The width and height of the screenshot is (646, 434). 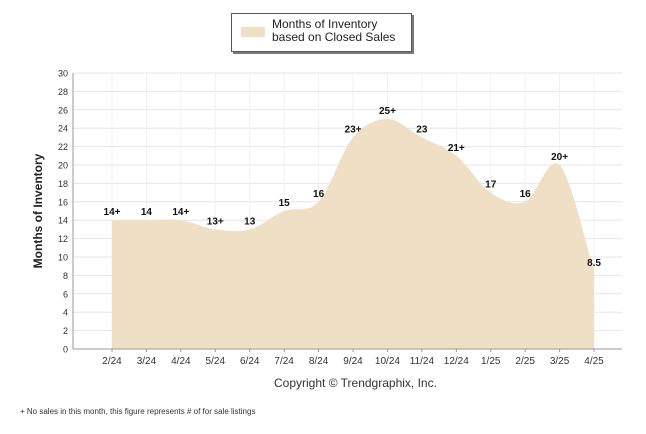 I want to click on data-label: 13, so click(x=250, y=221).